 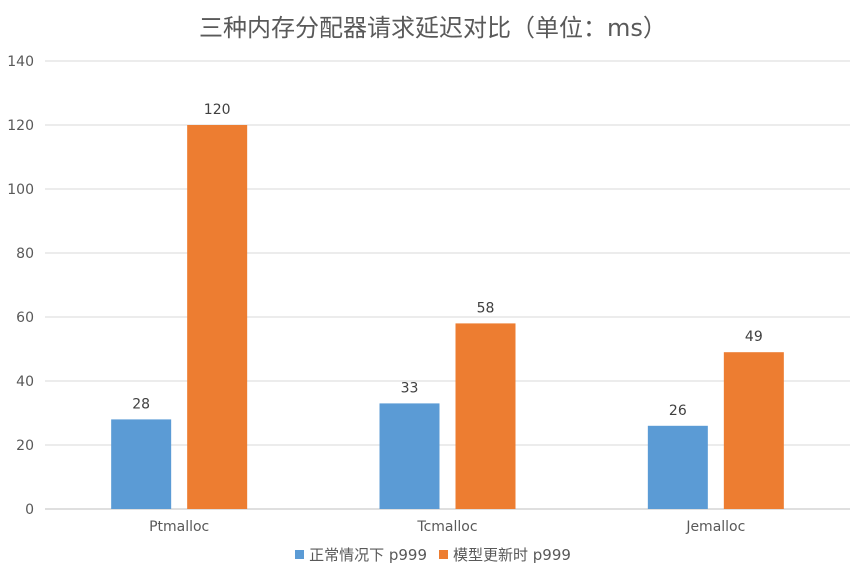 I want to click on x-tick-label: Jemalloc, so click(x=715, y=527).